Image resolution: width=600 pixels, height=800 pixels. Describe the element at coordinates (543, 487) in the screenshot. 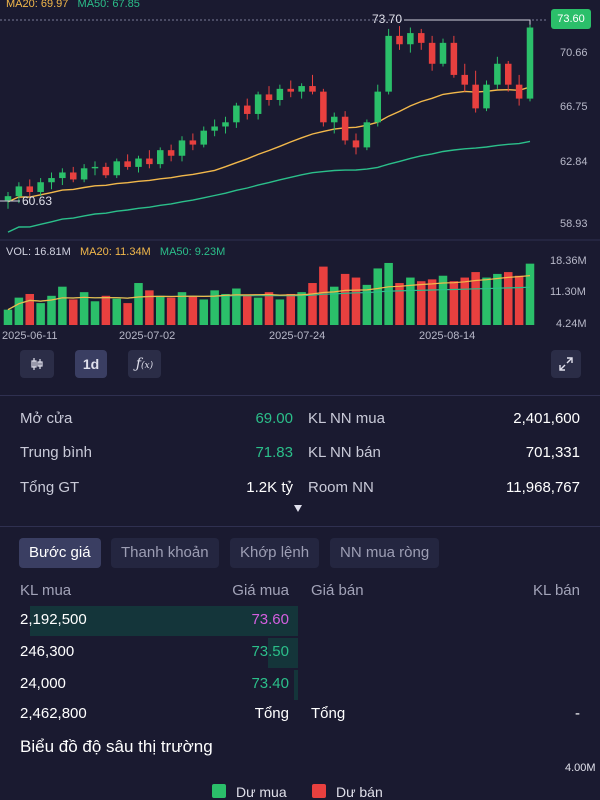

I see `foreign-room-value: 11,968,767` at that location.